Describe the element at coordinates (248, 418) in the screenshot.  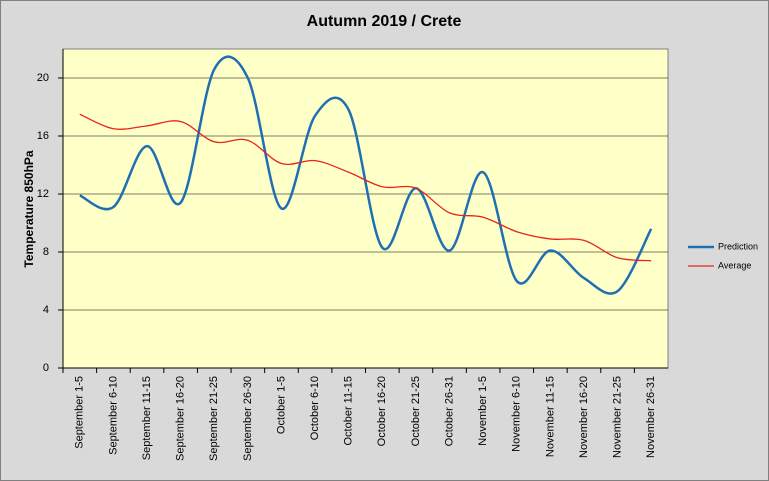
I see `x-tick-label: September 26-30` at that location.